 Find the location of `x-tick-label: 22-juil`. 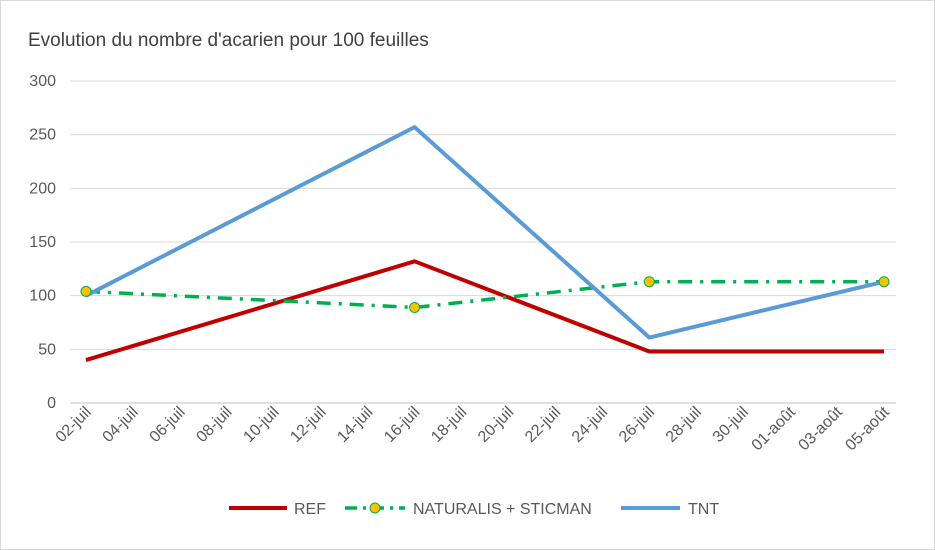

x-tick-label: 22-juil is located at coordinates (543, 425).